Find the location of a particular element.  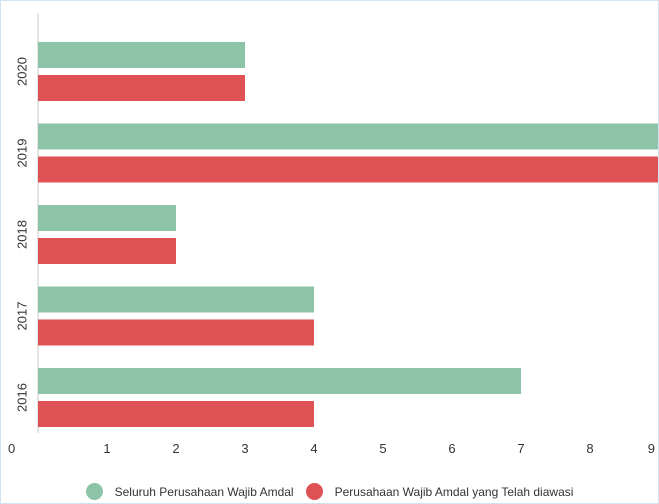

category-label-2016: 2016 is located at coordinates (22, 397).